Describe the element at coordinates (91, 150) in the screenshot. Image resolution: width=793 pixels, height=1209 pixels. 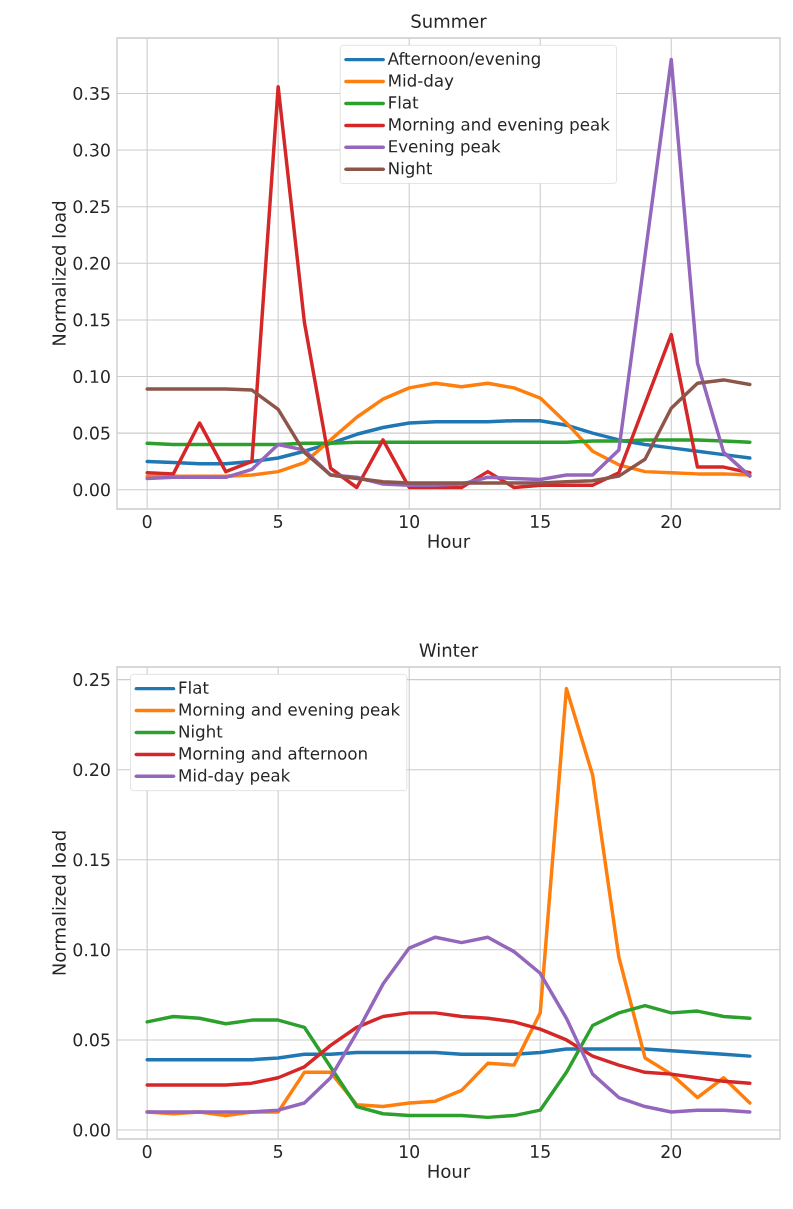
I see `y-tick-label: 0.30` at that location.